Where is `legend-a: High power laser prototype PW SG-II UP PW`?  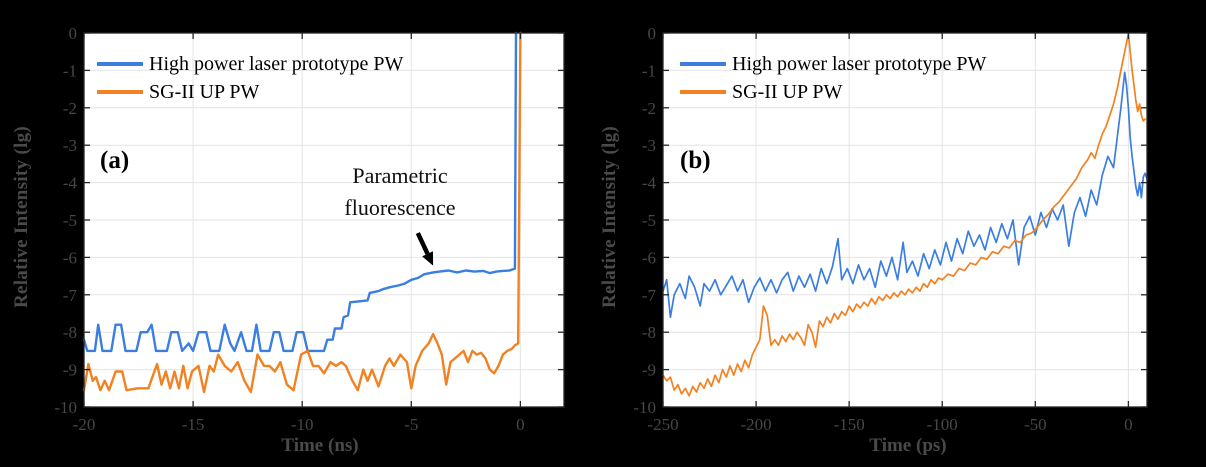 legend-a: High power laser prototype PW SG-II UP PW is located at coordinates (250, 78).